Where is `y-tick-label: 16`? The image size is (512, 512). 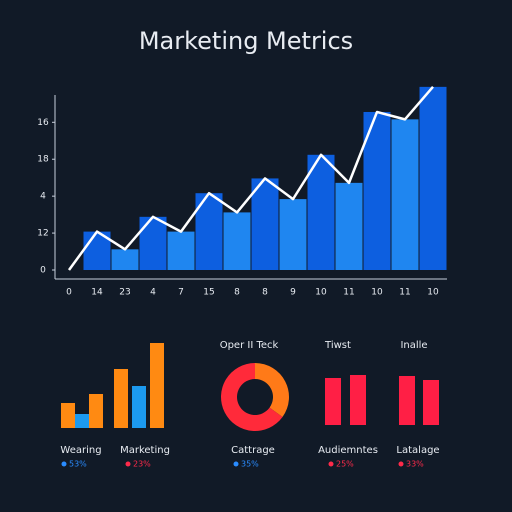
y-tick-label: 16 is located at coordinates (43, 123).